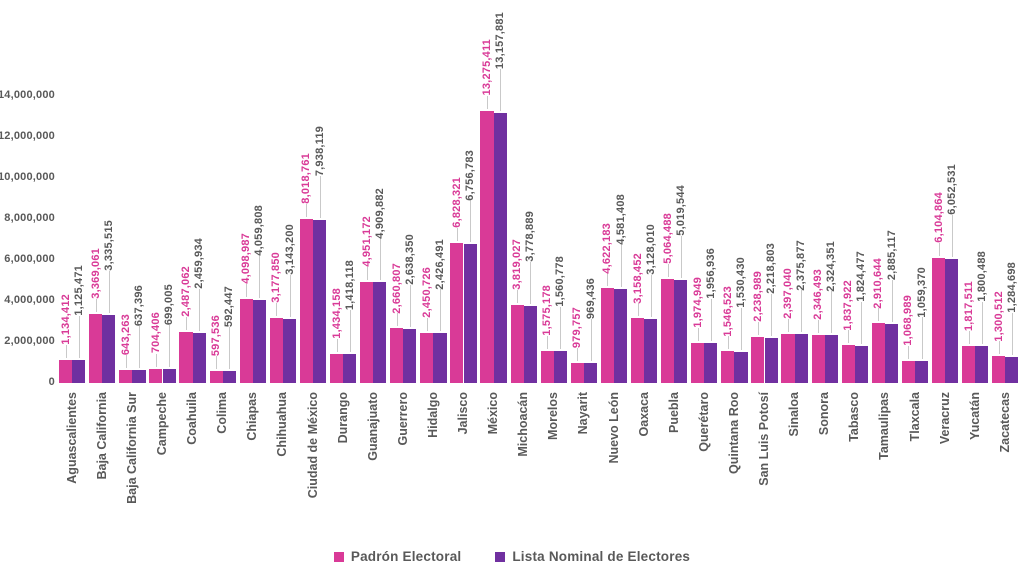 Image resolution: width=1024 pixels, height=575 pixels. I want to click on x-axis-category-label: Ciudad de México, so click(312, 445).